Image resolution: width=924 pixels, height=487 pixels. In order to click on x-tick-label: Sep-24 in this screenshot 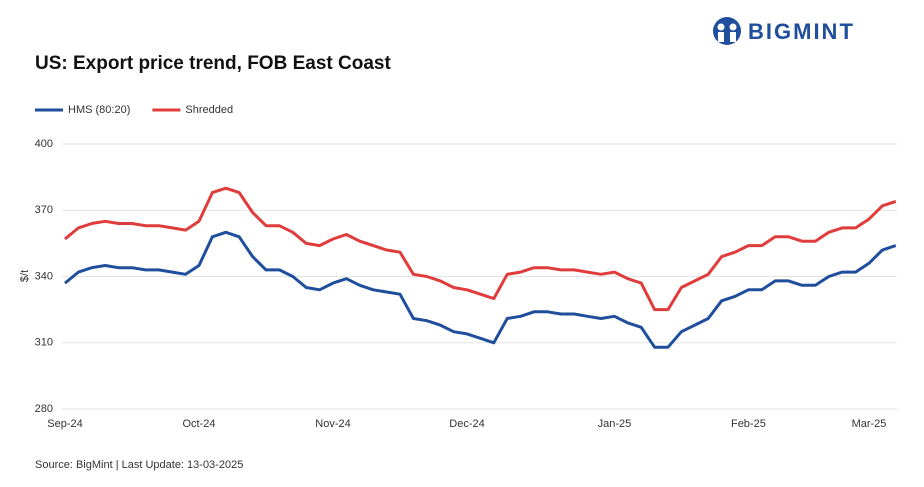, I will do `click(64, 424)`.